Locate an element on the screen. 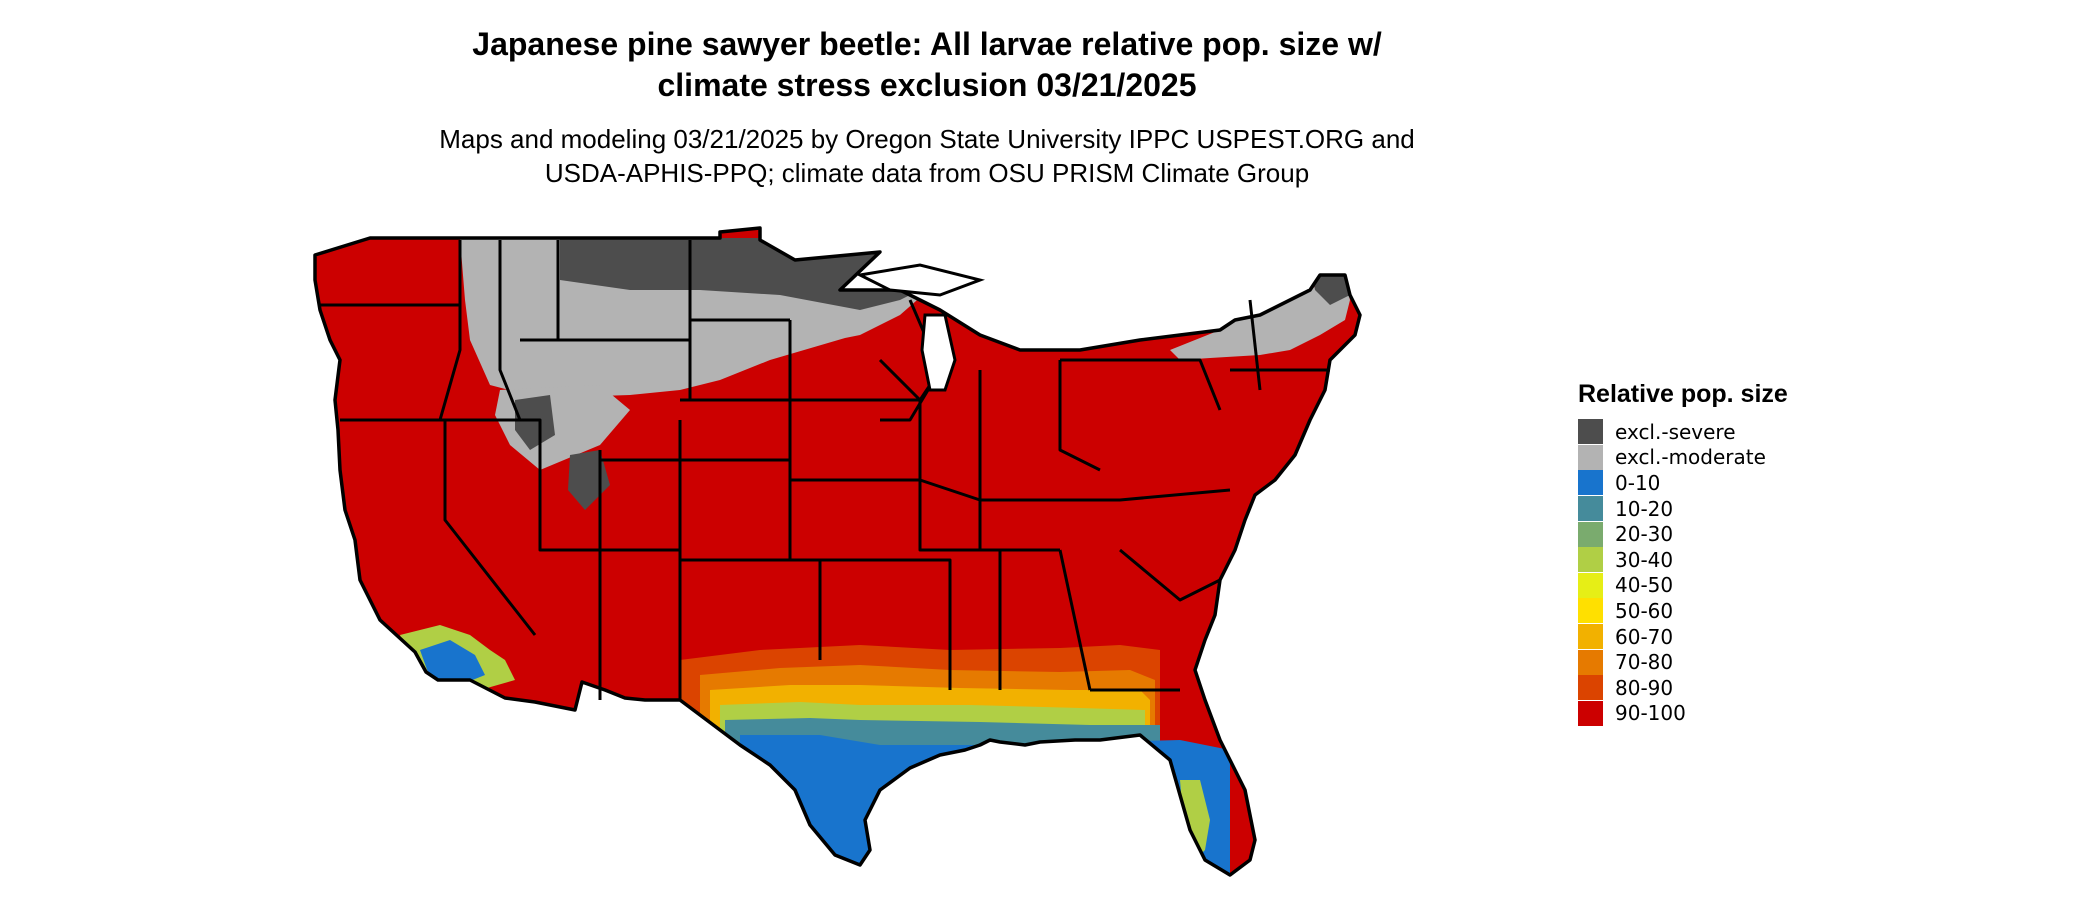  legend-item: 70-80 is located at coordinates (1683, 662).